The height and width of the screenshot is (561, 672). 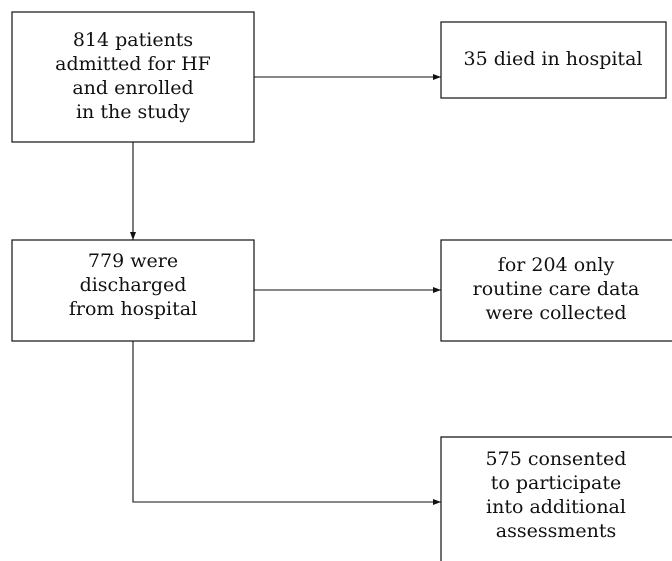 What do you see at coordinates (133, 64) in the screenshot?
I see `node-label: admitted for HF` at bounding box center [133, 64].